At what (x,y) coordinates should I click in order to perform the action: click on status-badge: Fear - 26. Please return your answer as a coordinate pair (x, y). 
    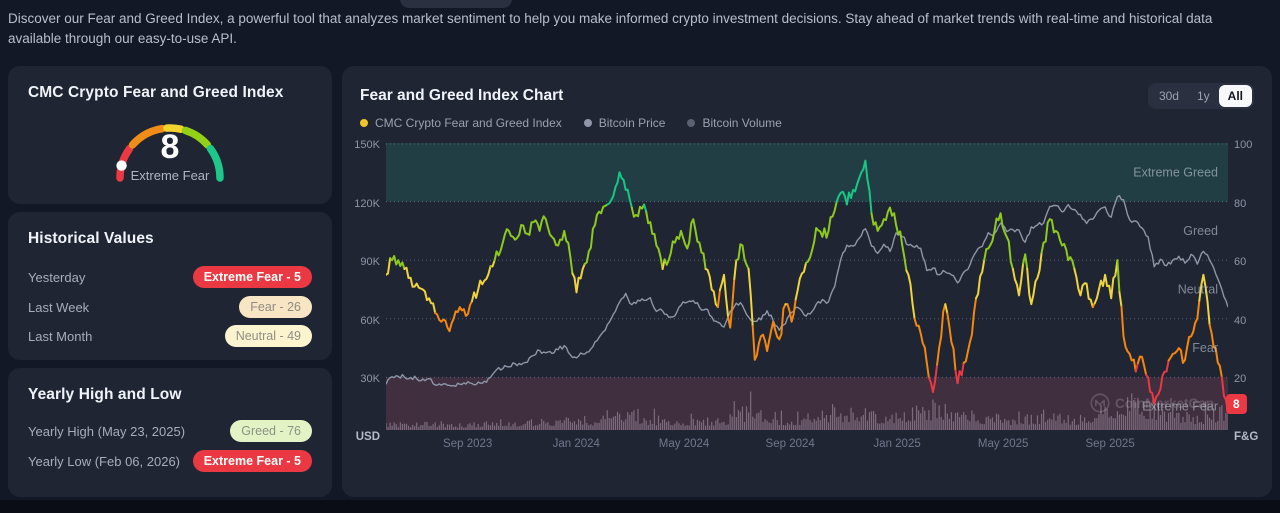
    Looking at the image, I should click on (275, 307).